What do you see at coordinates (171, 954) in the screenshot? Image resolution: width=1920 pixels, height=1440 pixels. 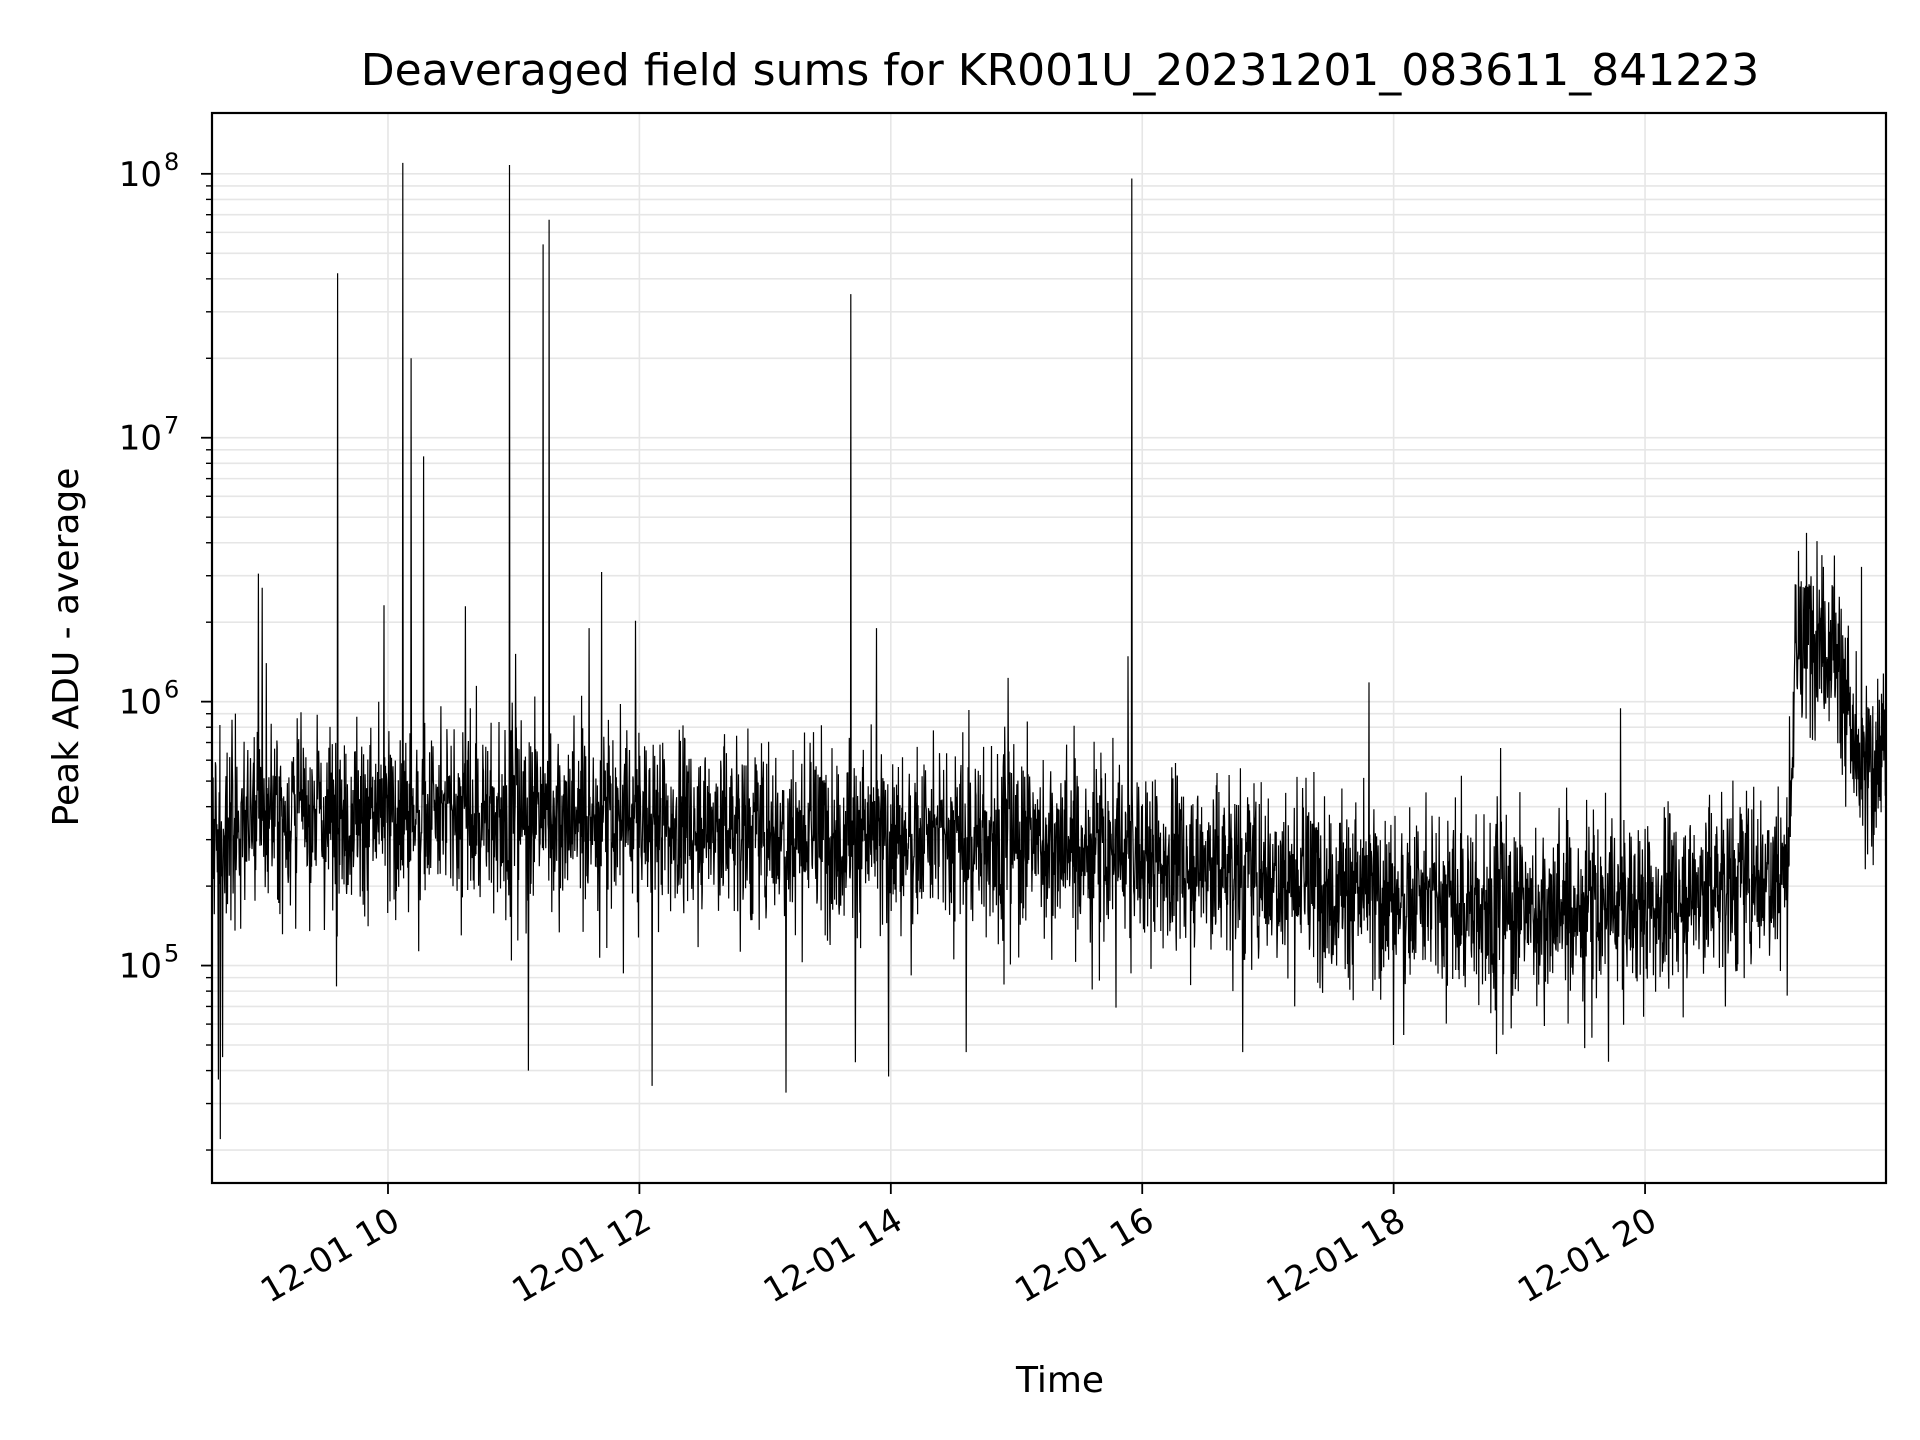 I see `y-tick-exponent: 5` at bounding box center [171, 954].